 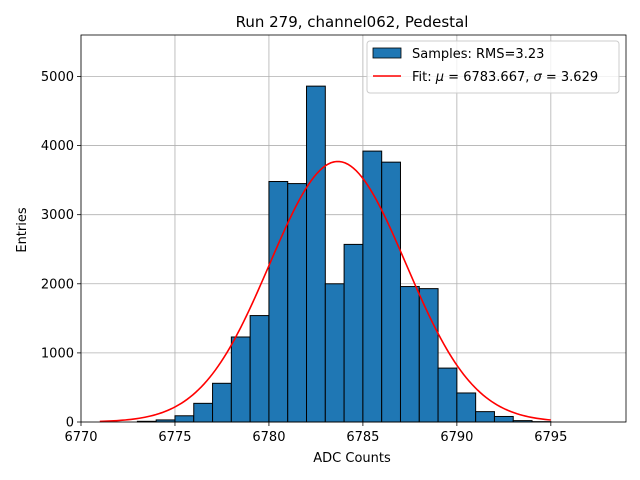 I want to click on x-tick-label: 6790, so click(x=456, y=437).